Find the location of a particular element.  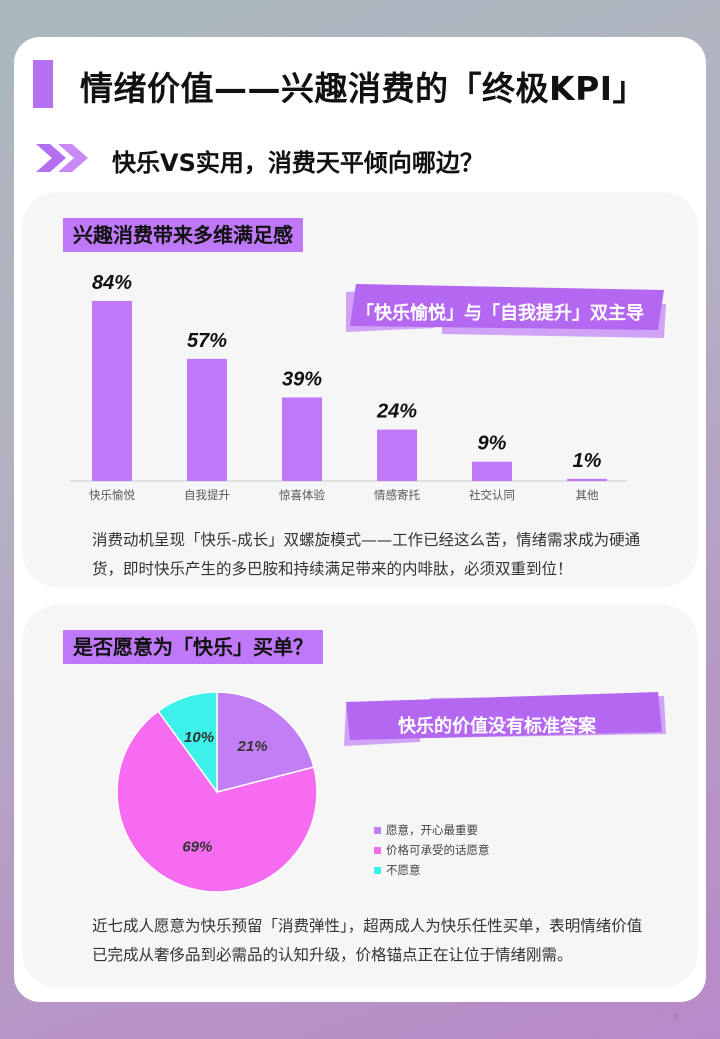

legend-item: 不愿意 is located at coordinates (432, 870).